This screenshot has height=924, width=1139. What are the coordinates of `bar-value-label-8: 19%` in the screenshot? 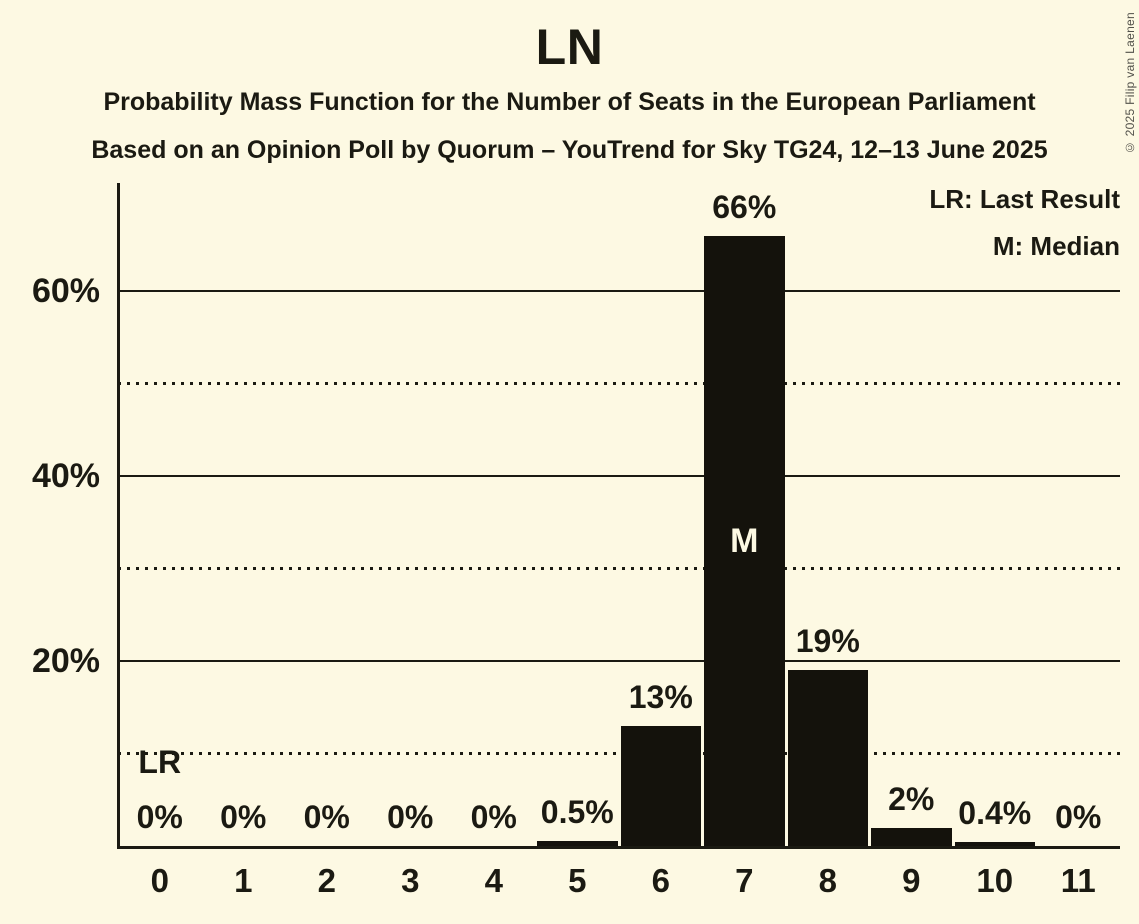 It's located at (827, 641).